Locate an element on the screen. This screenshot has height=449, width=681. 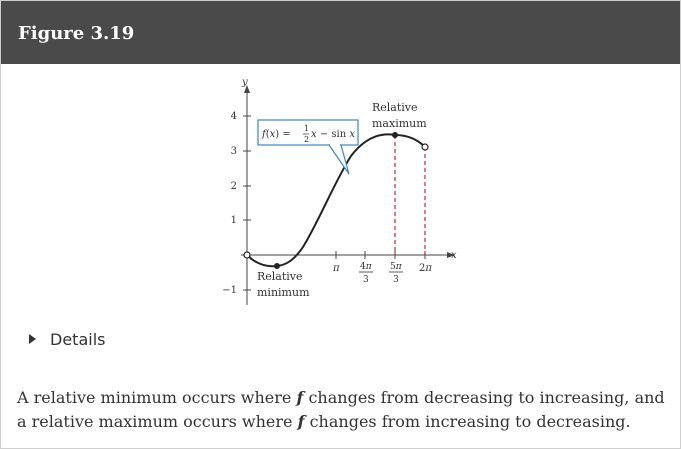
figure-header: Figure 3.19 is located at coordinates (340, 32).